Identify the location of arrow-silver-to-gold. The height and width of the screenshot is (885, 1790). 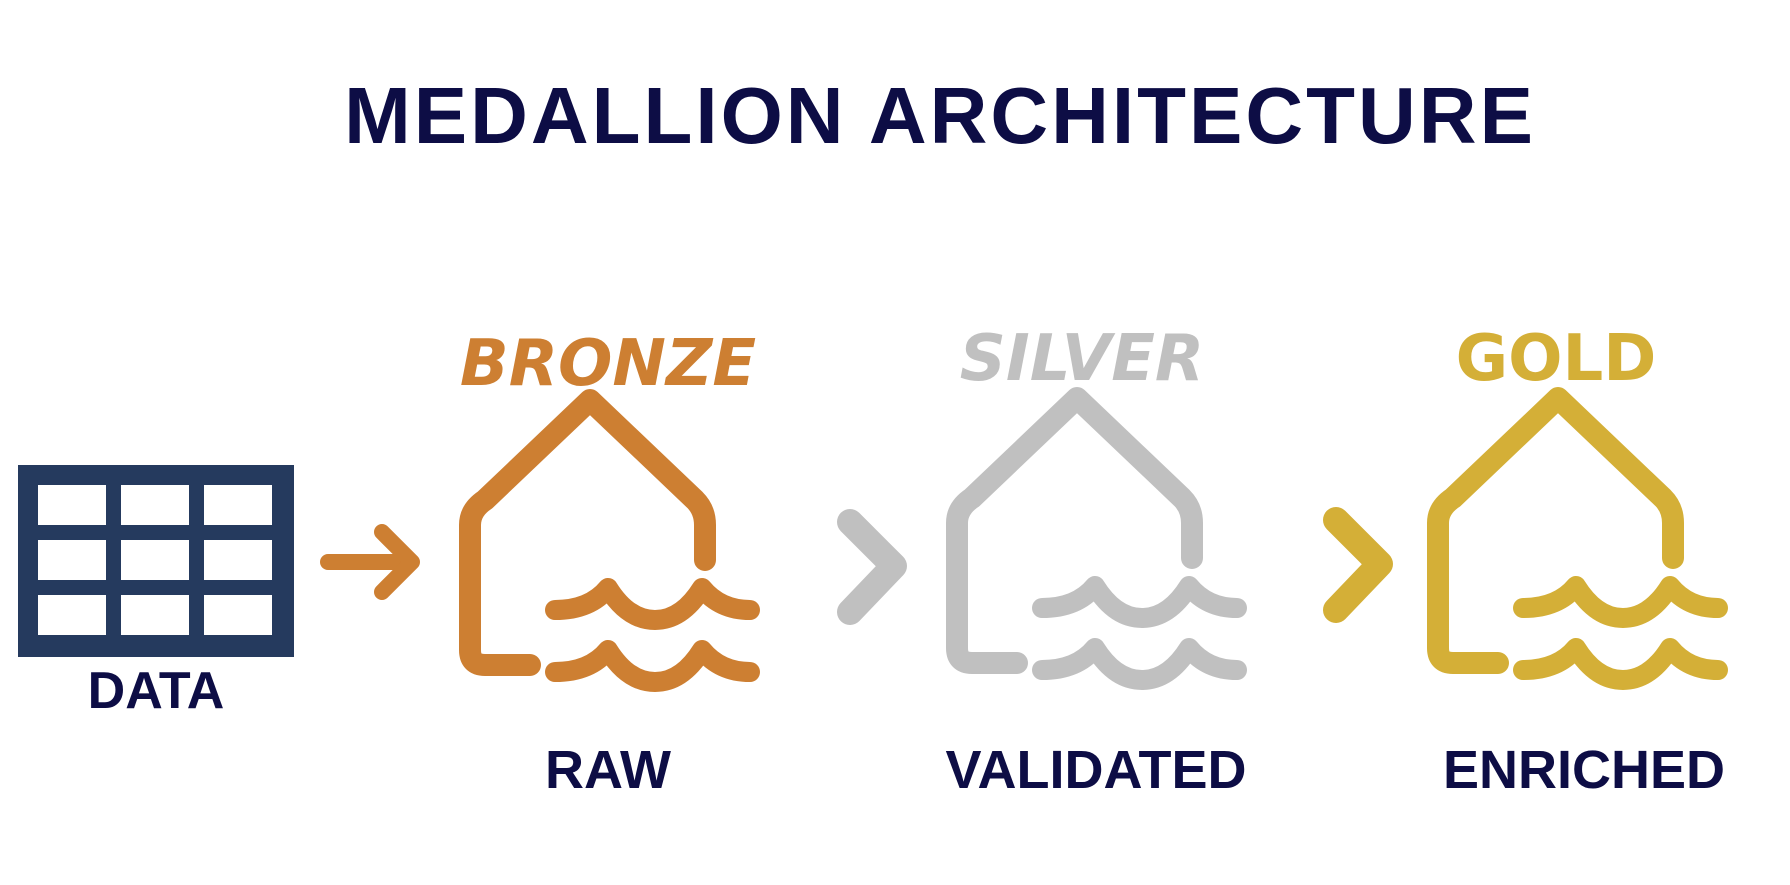
(1315, 565).